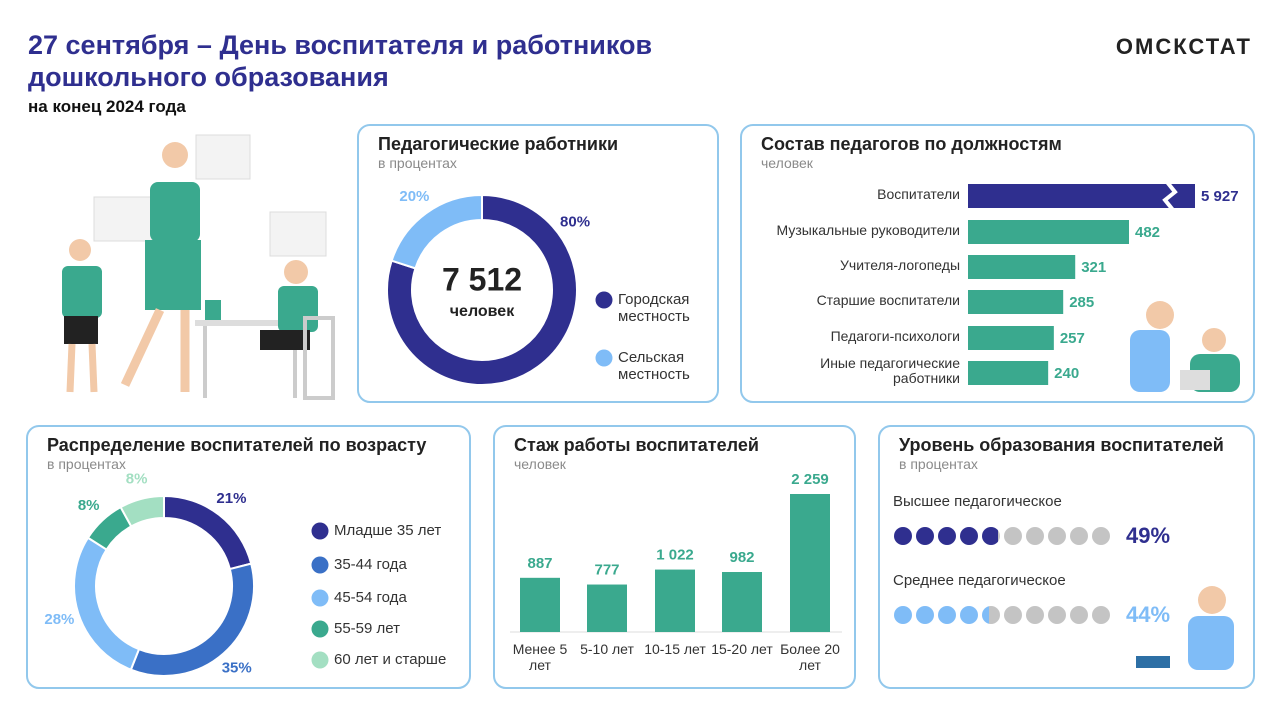 The image size is (1280, 728). What do you see at coordinates (59, 619) in the screenshot?
I see `value-label: 28%` at bounding box center [59, 619].